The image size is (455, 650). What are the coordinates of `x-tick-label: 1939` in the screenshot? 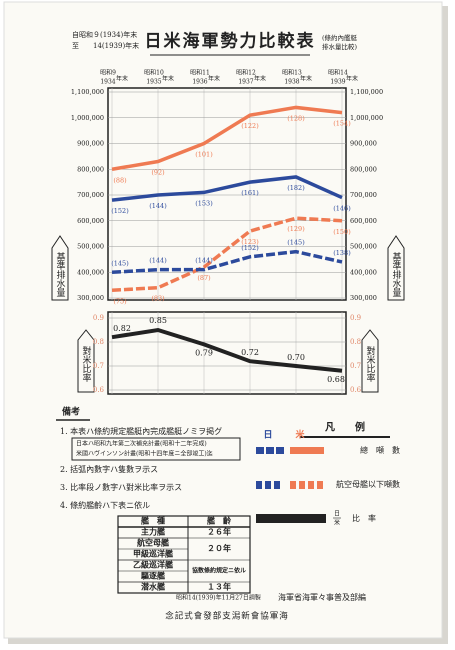 It's located at (337, 82).